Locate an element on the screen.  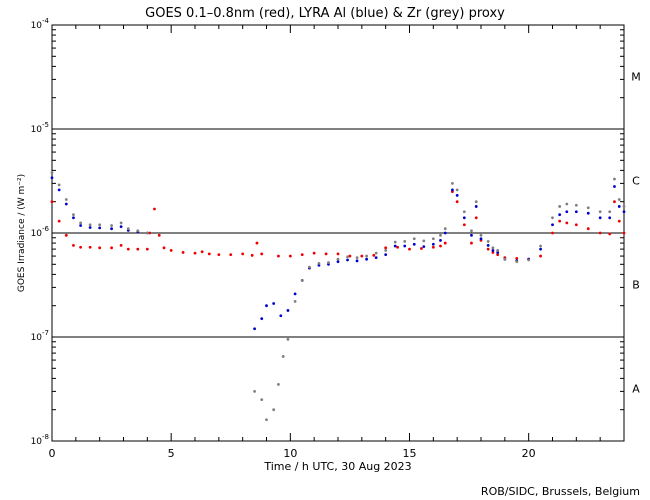
y-tick-label: 10⁻⁶ is located at coordinates (40, 232).